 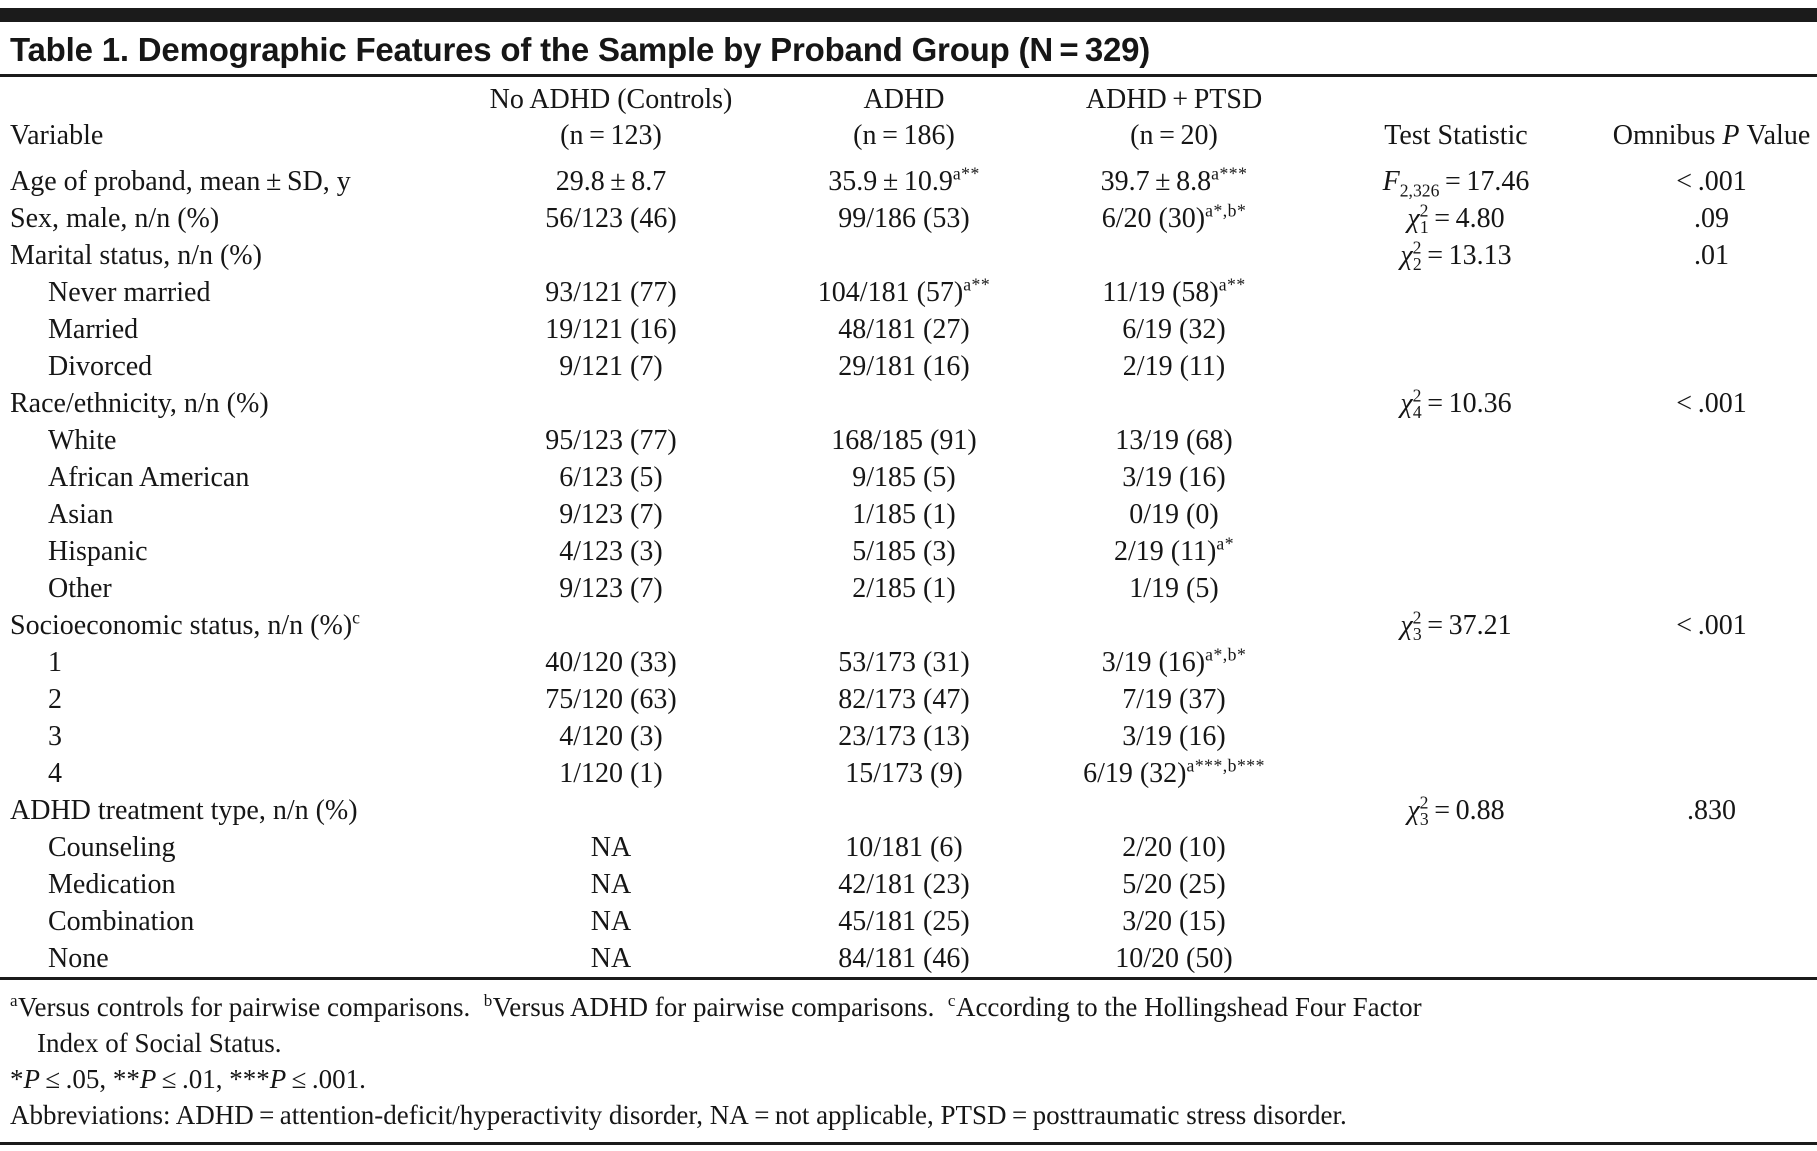 What do you see at coordinates (1174, 366) in the screenshot?
I see `value-cell: 2/19 (11)` at bounding box center [1174, 366].